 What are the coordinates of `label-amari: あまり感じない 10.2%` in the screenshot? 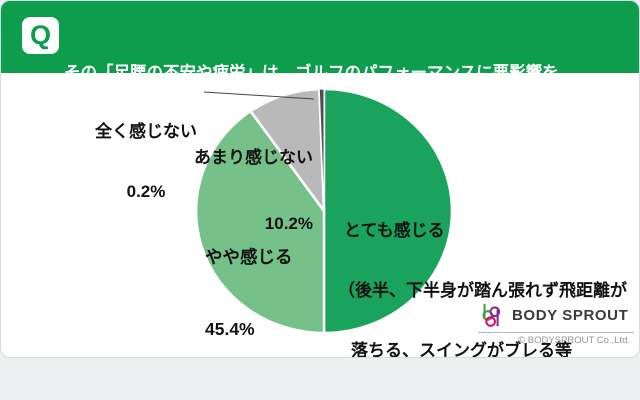 It's located at (211, 191).